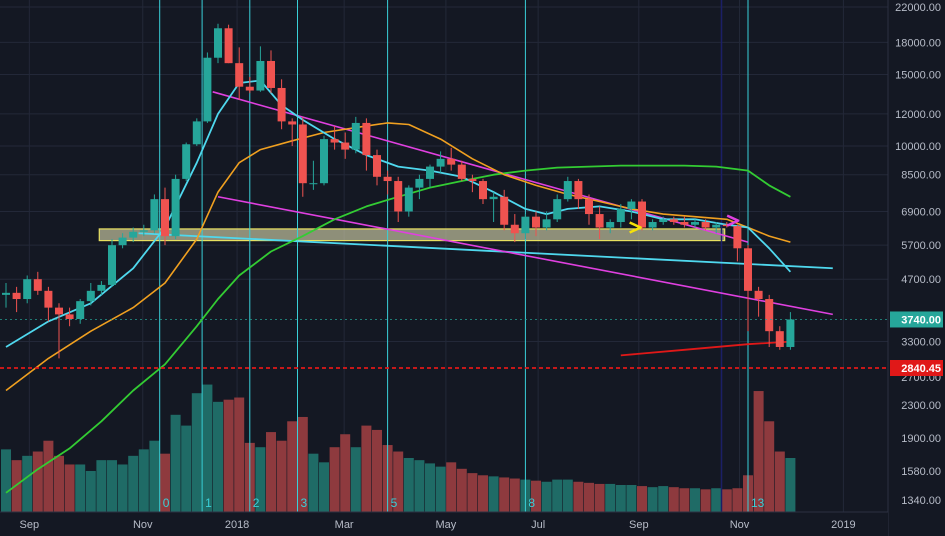 The image size is (945, 536). I want to click on price-tick-label: 1580.00, so click(921, 472).